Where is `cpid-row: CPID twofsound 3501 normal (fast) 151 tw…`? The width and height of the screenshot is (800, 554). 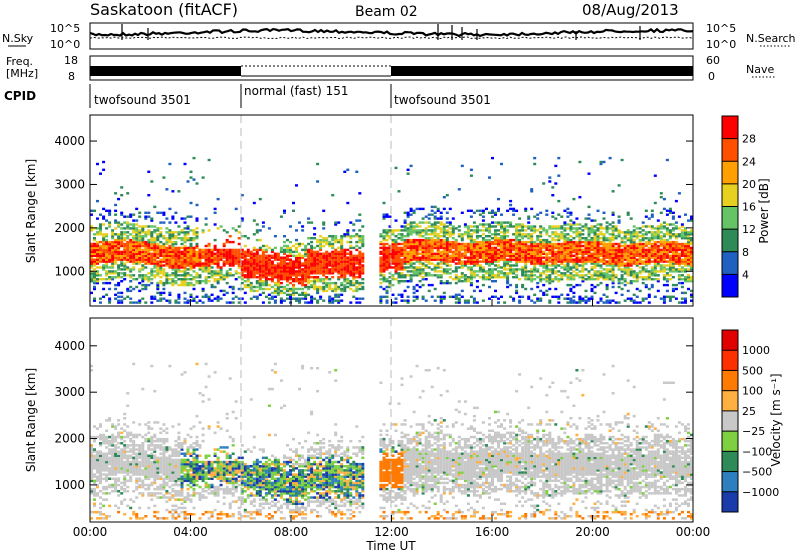 cpid-row: CPID twofsound 3501 normal (fast) 151 tw… is located at coordinates (247, 96).